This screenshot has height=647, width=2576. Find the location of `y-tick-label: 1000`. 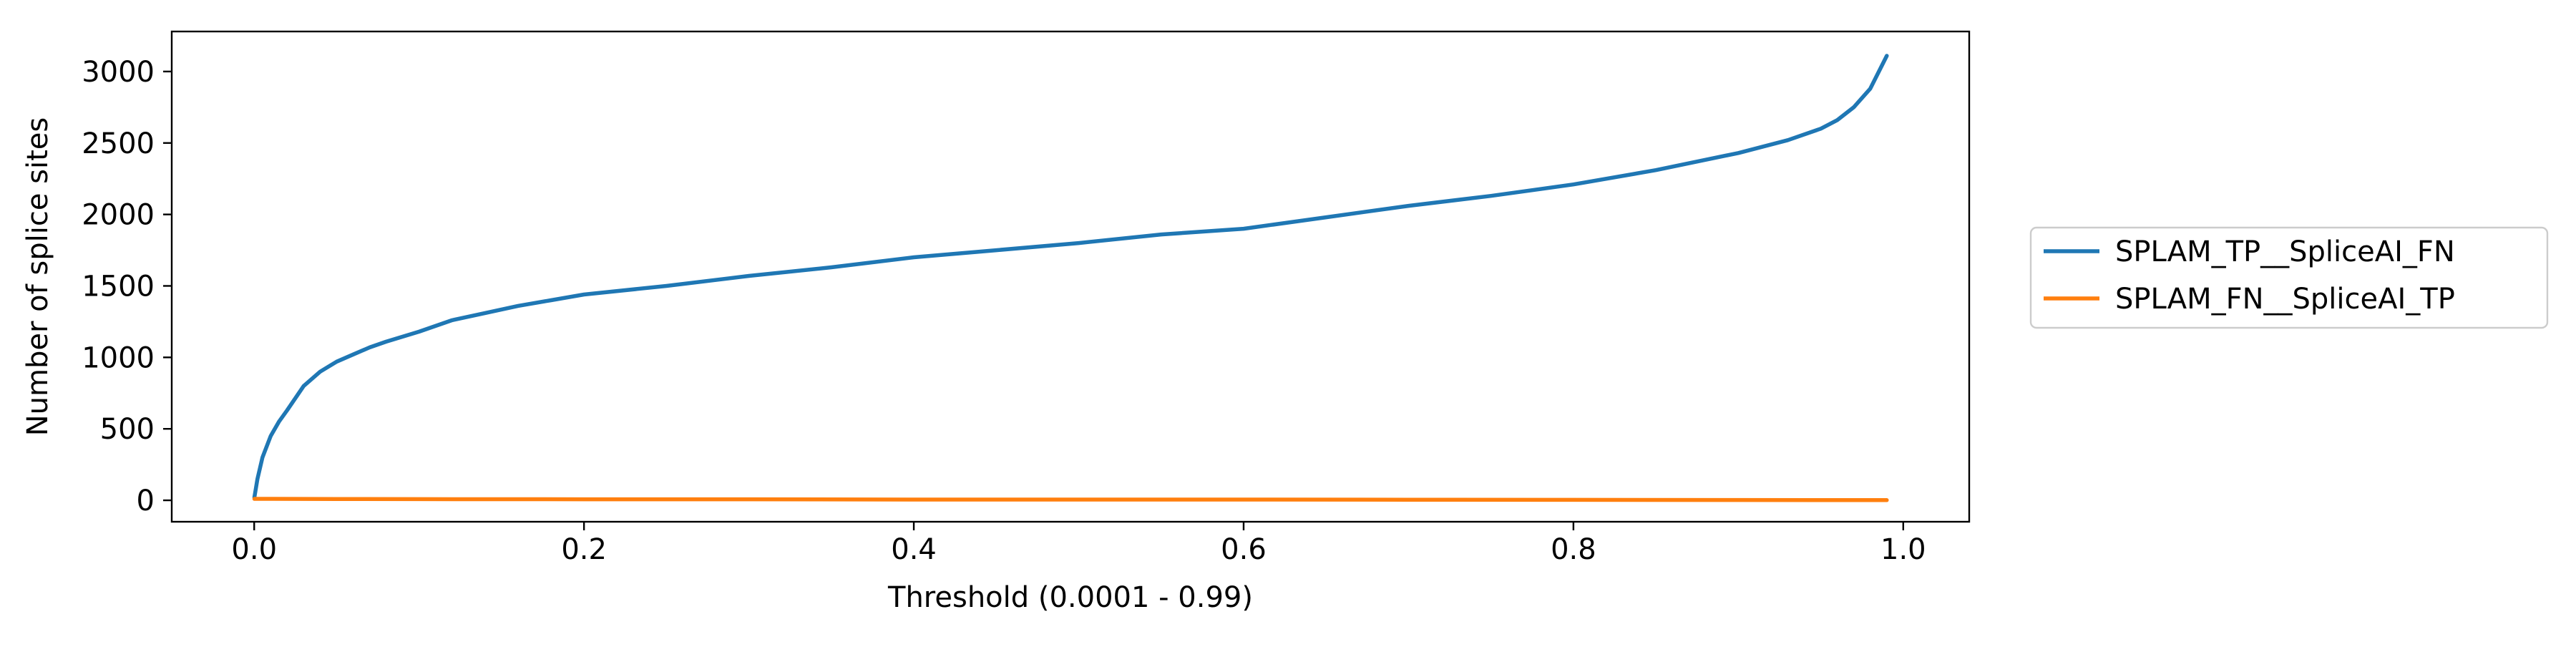

y-tick-label: 1000 is located at coordinates (118, 357).